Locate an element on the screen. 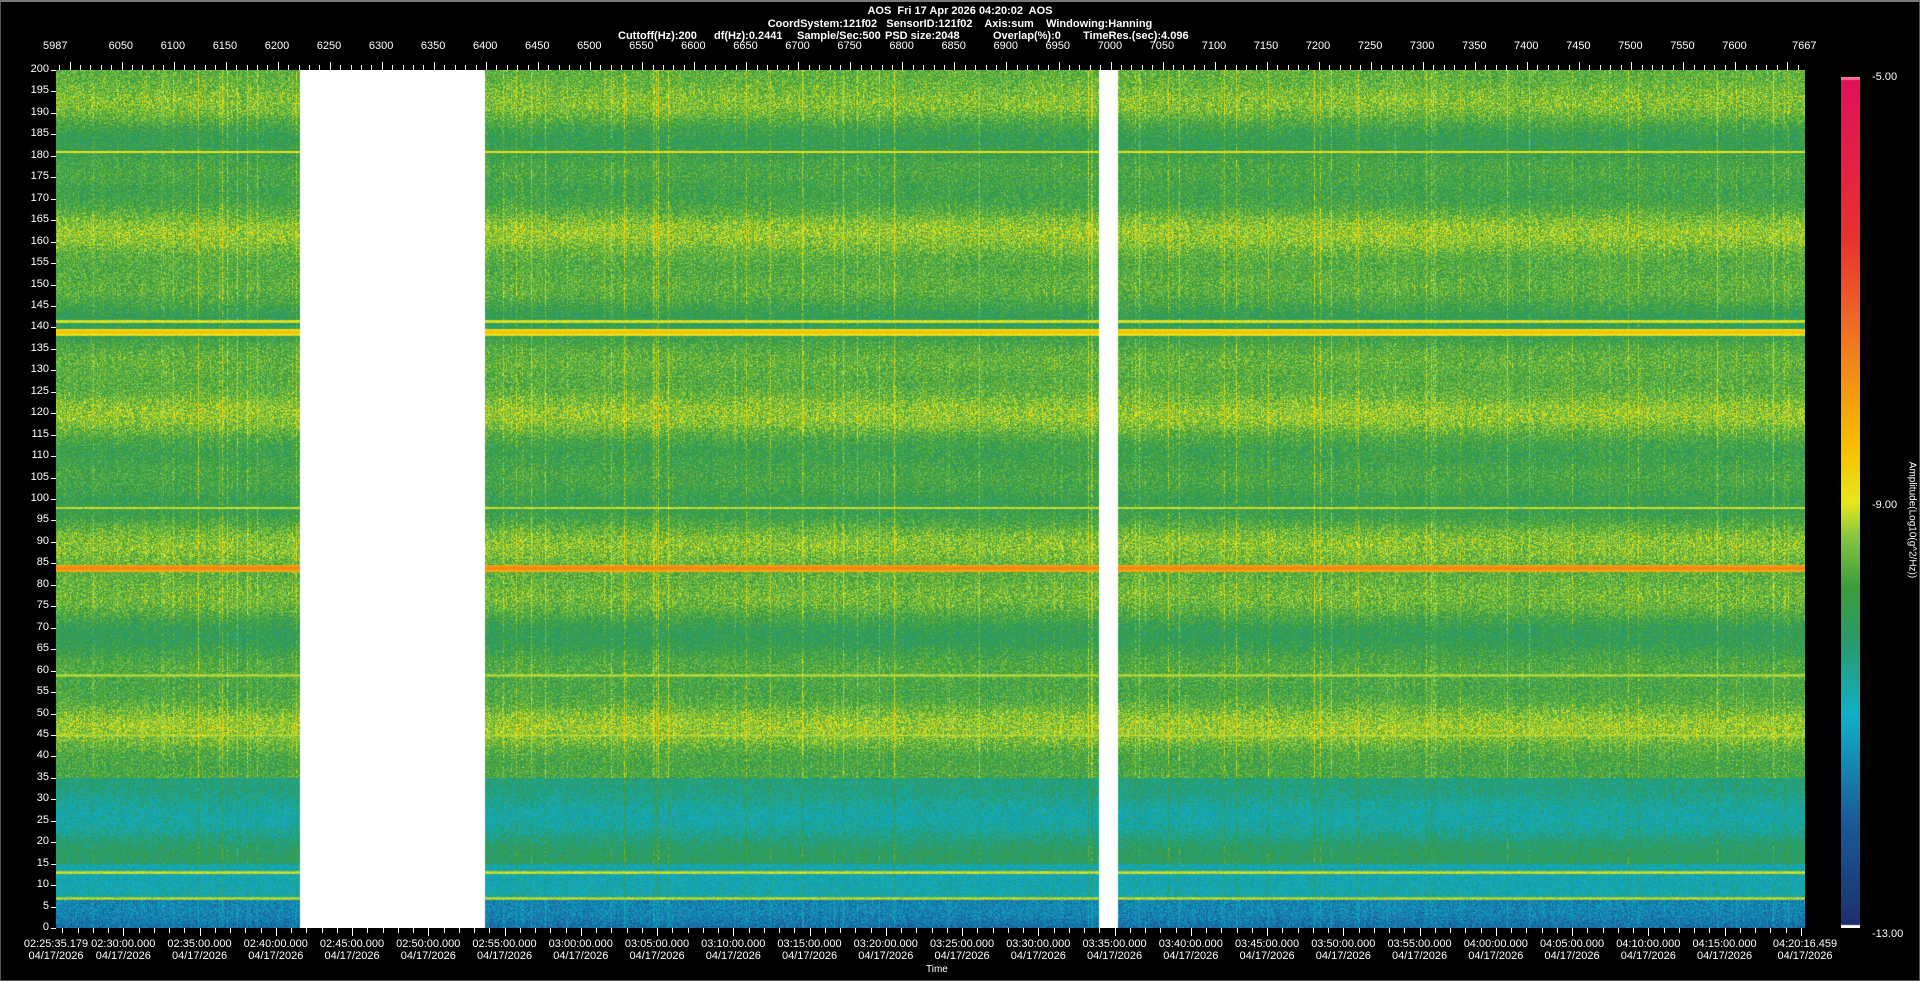 Image resolution: width=1920 pixels, height=981 pixels. time-tick-label: 03:35:00.000 is located at coordinates (1114, 944).